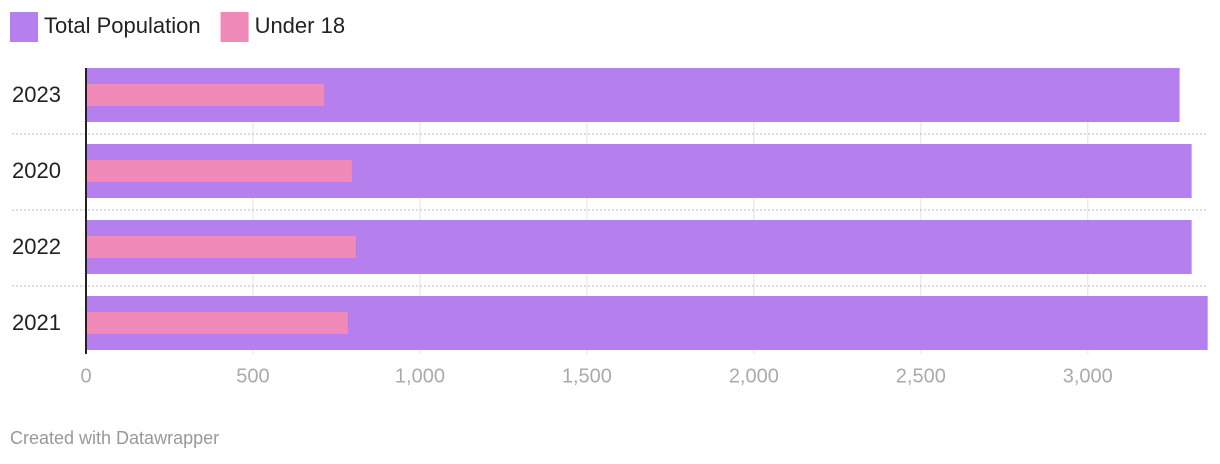 Image resolution: width=1220 pixels, height=464 pixels. I want to click on x-tick-label: 3,000, so click(1088, 376).